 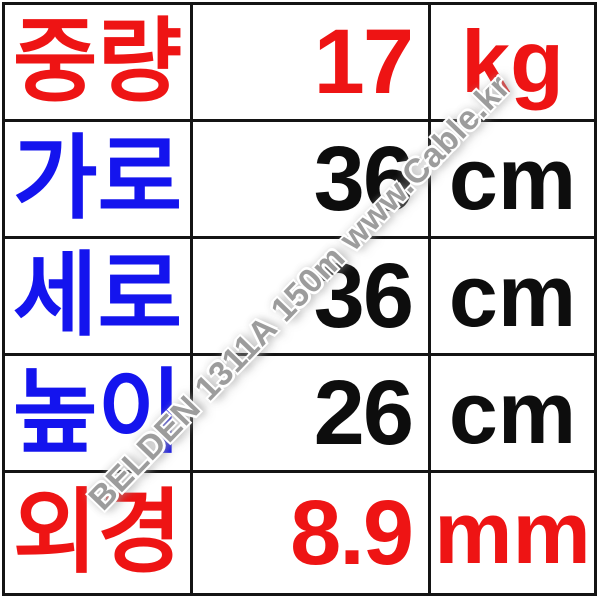 I want to click on spec-value: 26, so click(x=310, y=413).